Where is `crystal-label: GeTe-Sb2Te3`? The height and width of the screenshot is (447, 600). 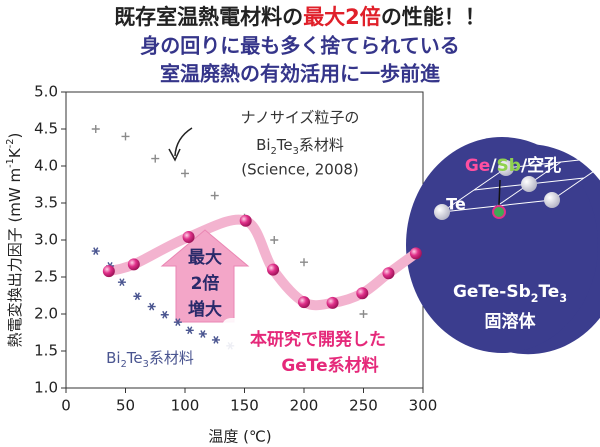
crystal-label: GeTe-Sb2Te3 is located at coordinates (510, 293).